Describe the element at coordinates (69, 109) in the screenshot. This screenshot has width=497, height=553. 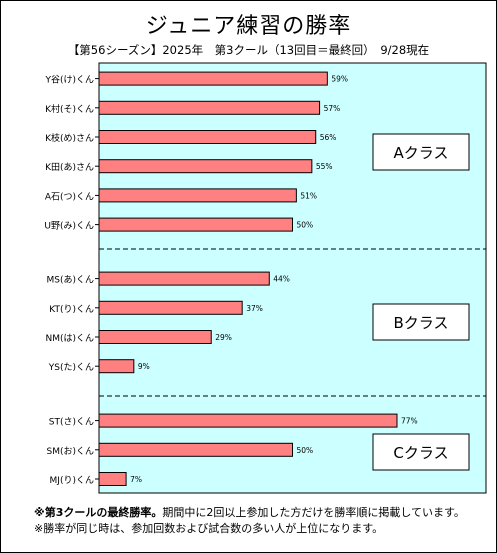
I see `category-label: K村(そ)くん` at that location.